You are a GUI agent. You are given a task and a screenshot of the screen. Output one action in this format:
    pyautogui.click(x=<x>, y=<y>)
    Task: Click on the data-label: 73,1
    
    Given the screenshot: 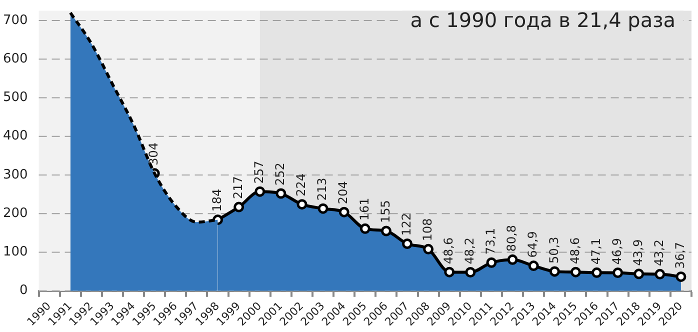 What is the action you would take?
    pyautogui.click(x=491, y=241)
    